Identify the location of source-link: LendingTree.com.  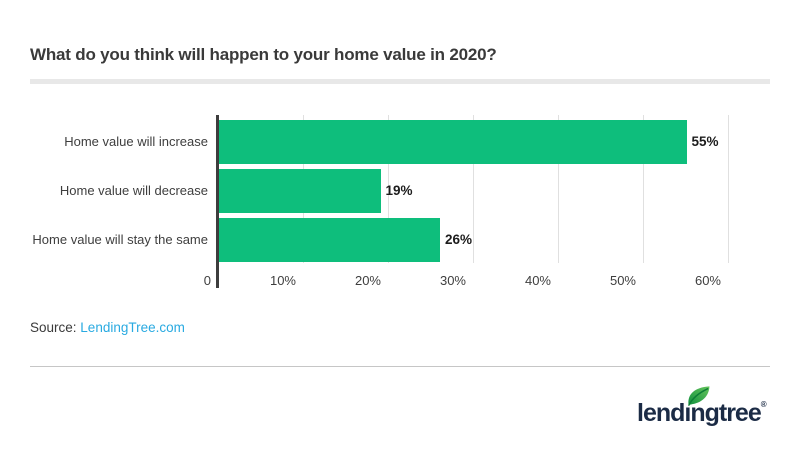
(132, 327).